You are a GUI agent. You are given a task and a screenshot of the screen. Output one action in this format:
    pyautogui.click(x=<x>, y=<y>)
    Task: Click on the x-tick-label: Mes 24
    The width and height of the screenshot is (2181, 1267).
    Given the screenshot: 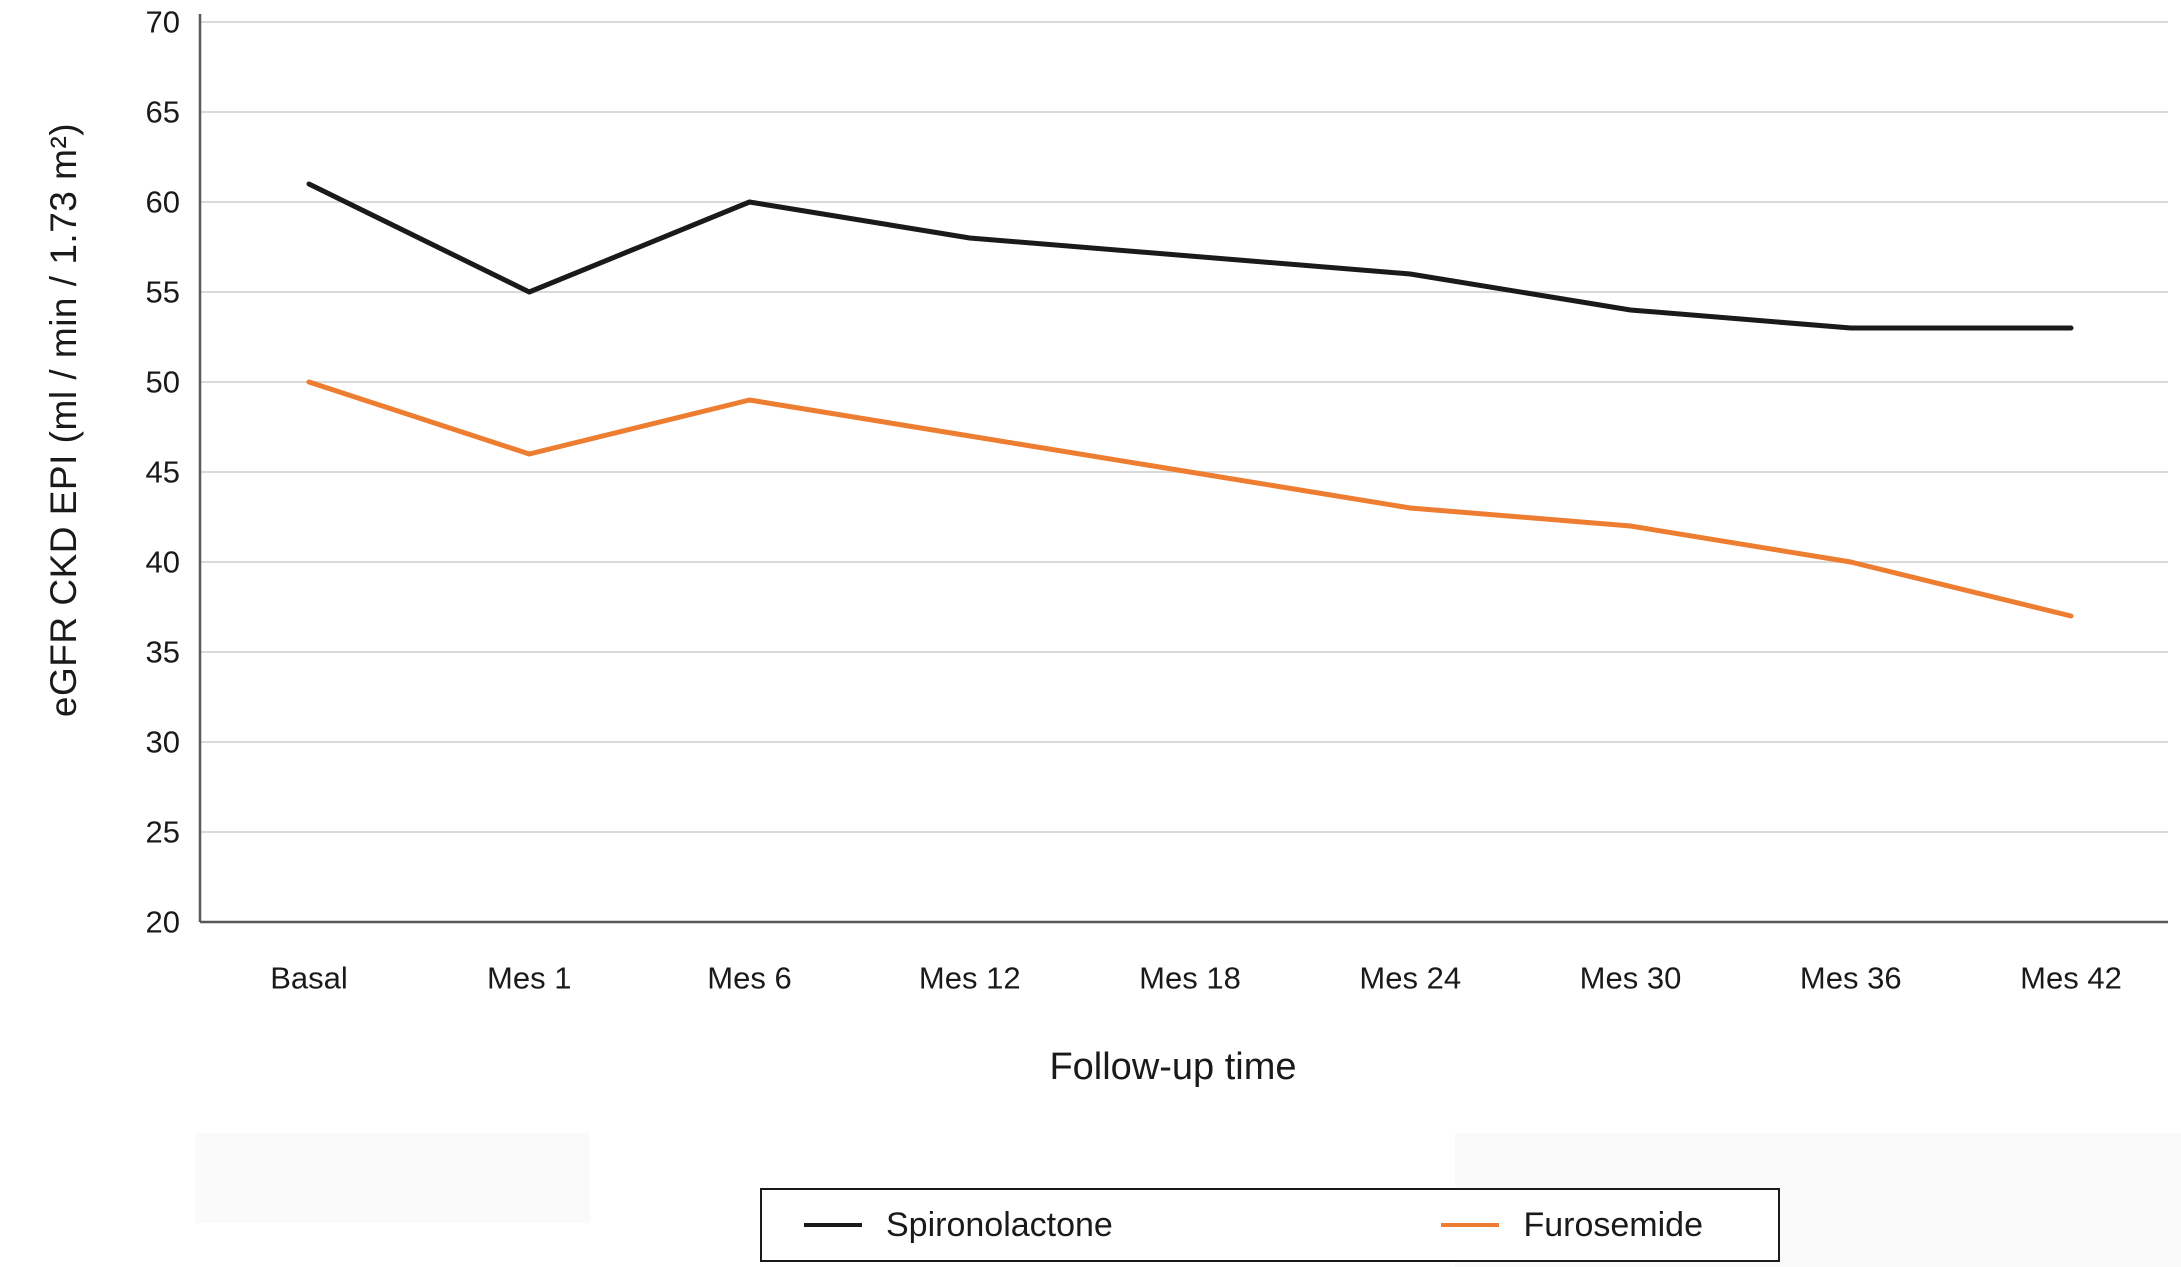 What is the action you would take?
    pyautogui.click(x=1410, y=978)
    